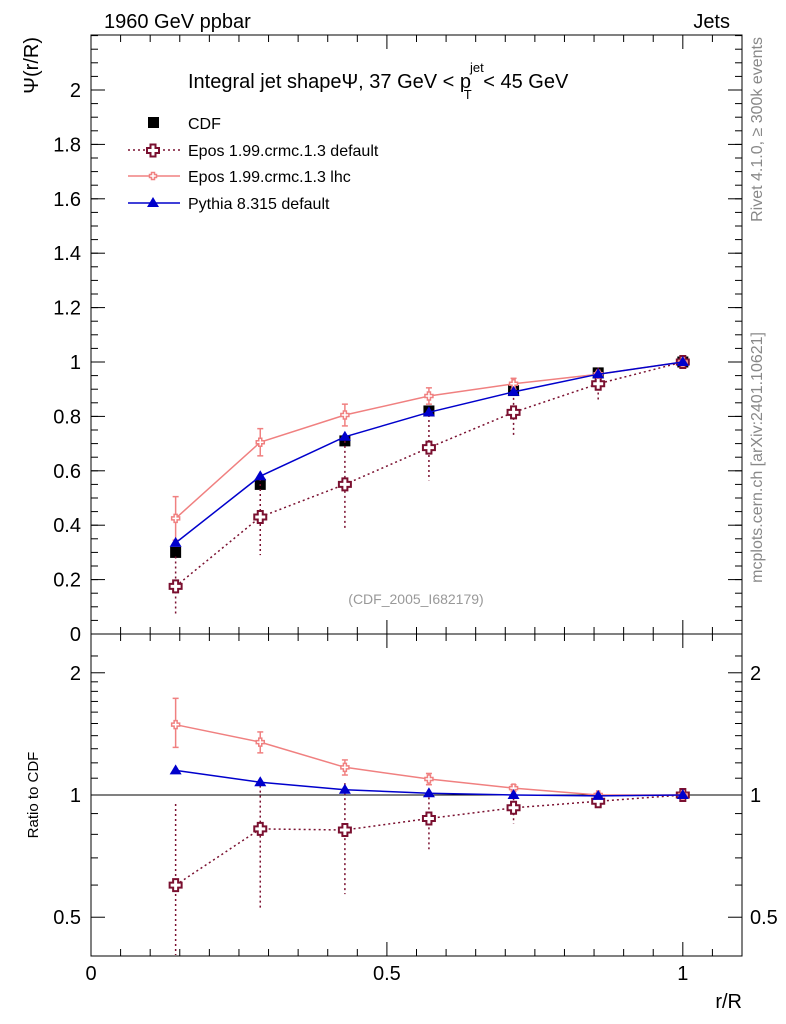 The image size is (786, 1024). What do you see at coordinates (259, 204) in the screenshot?
I see `legend-label-pythia: Pythia 8.315 default` at bounding box center [259, 204].